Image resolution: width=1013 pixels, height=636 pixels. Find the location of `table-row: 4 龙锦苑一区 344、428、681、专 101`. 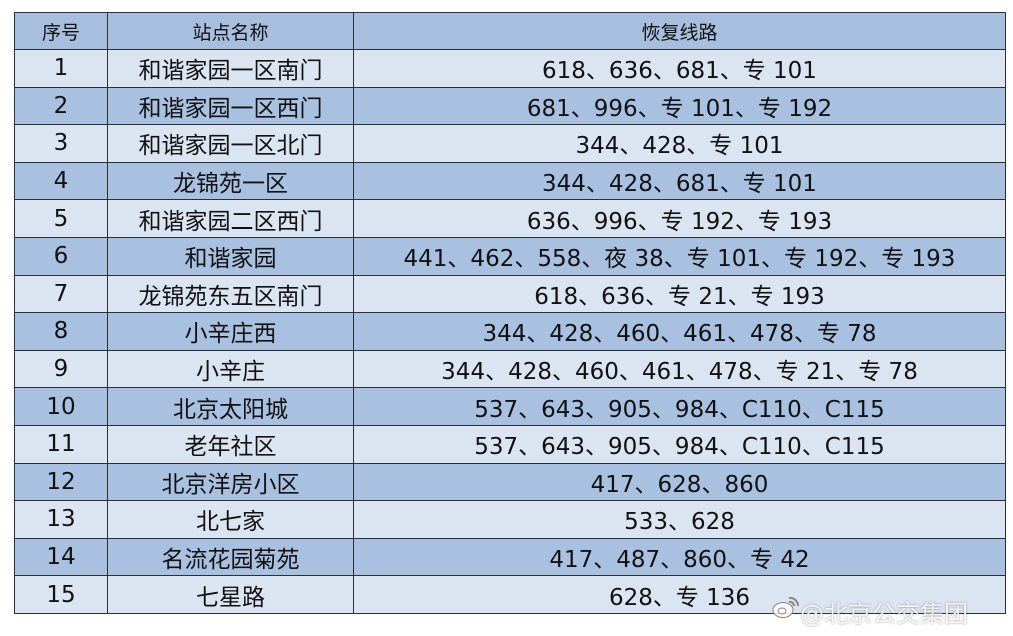

table-row: 4 龙锦苑一区 344、428、681、专 101 is located at coordinates (510, 181).